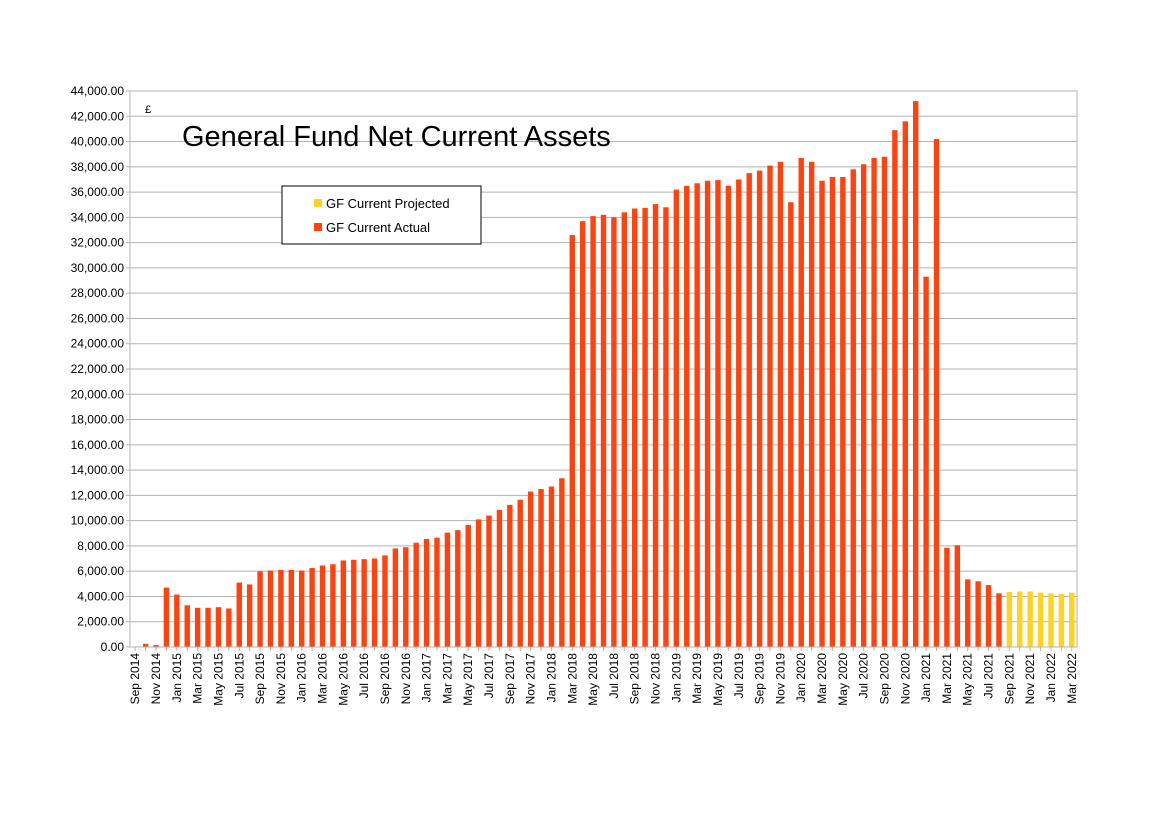 Image resolution: width=1169 pixels, height=826 pixels. What do you see at coordinates (385, 679) in the screenshot?
I see `x-tick-label: Sep 2016` at bounding box center [385, 679].